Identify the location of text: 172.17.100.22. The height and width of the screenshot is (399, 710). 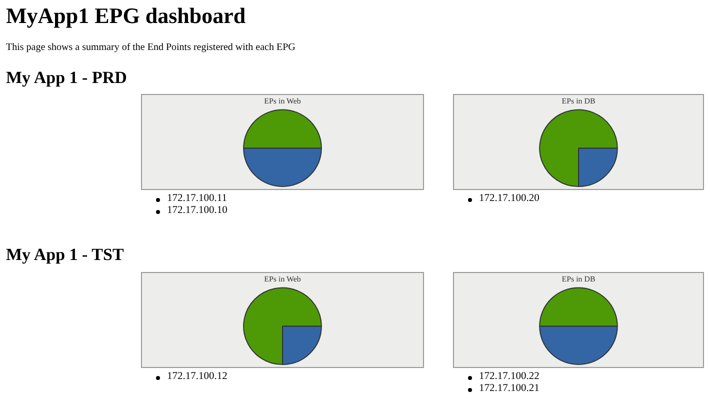
(509, 376).